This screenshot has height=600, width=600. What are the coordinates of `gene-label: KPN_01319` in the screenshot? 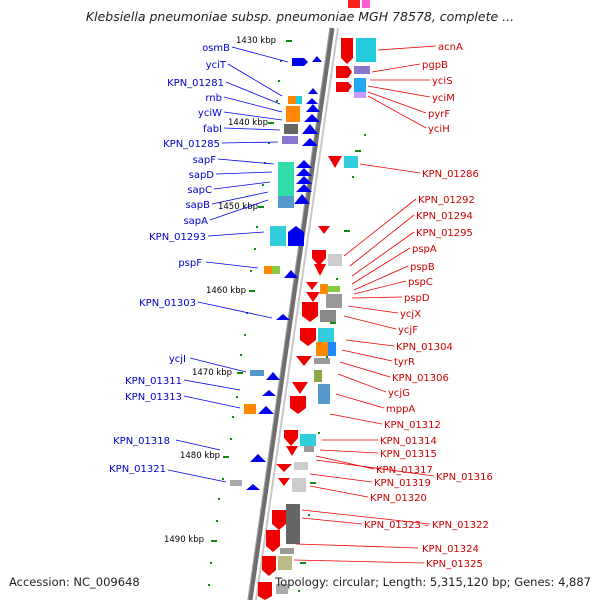 It's located at (402, 483).